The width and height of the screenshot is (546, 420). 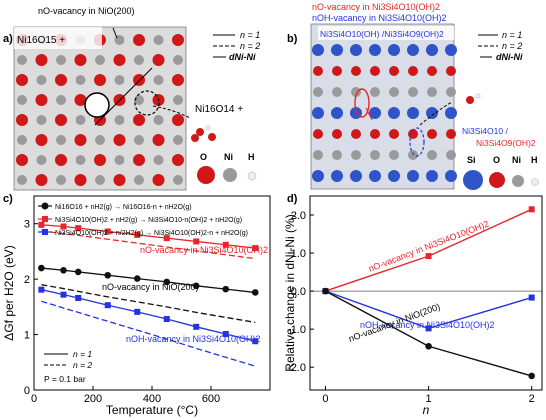 What do you see at coordinates (200, 132) in the screenshot?
I see `h2o-molecule-o` at bounding box center [200, 132].